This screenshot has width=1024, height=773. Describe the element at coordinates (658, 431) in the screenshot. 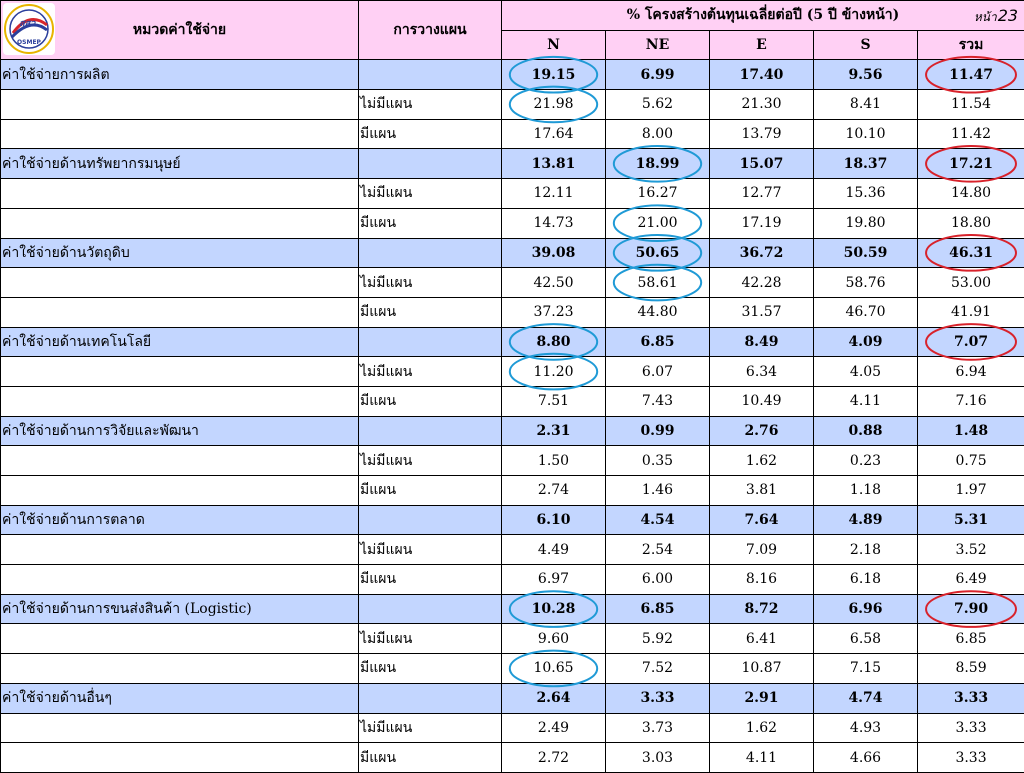

I see `value-cell-ne: 0.99` at that location.